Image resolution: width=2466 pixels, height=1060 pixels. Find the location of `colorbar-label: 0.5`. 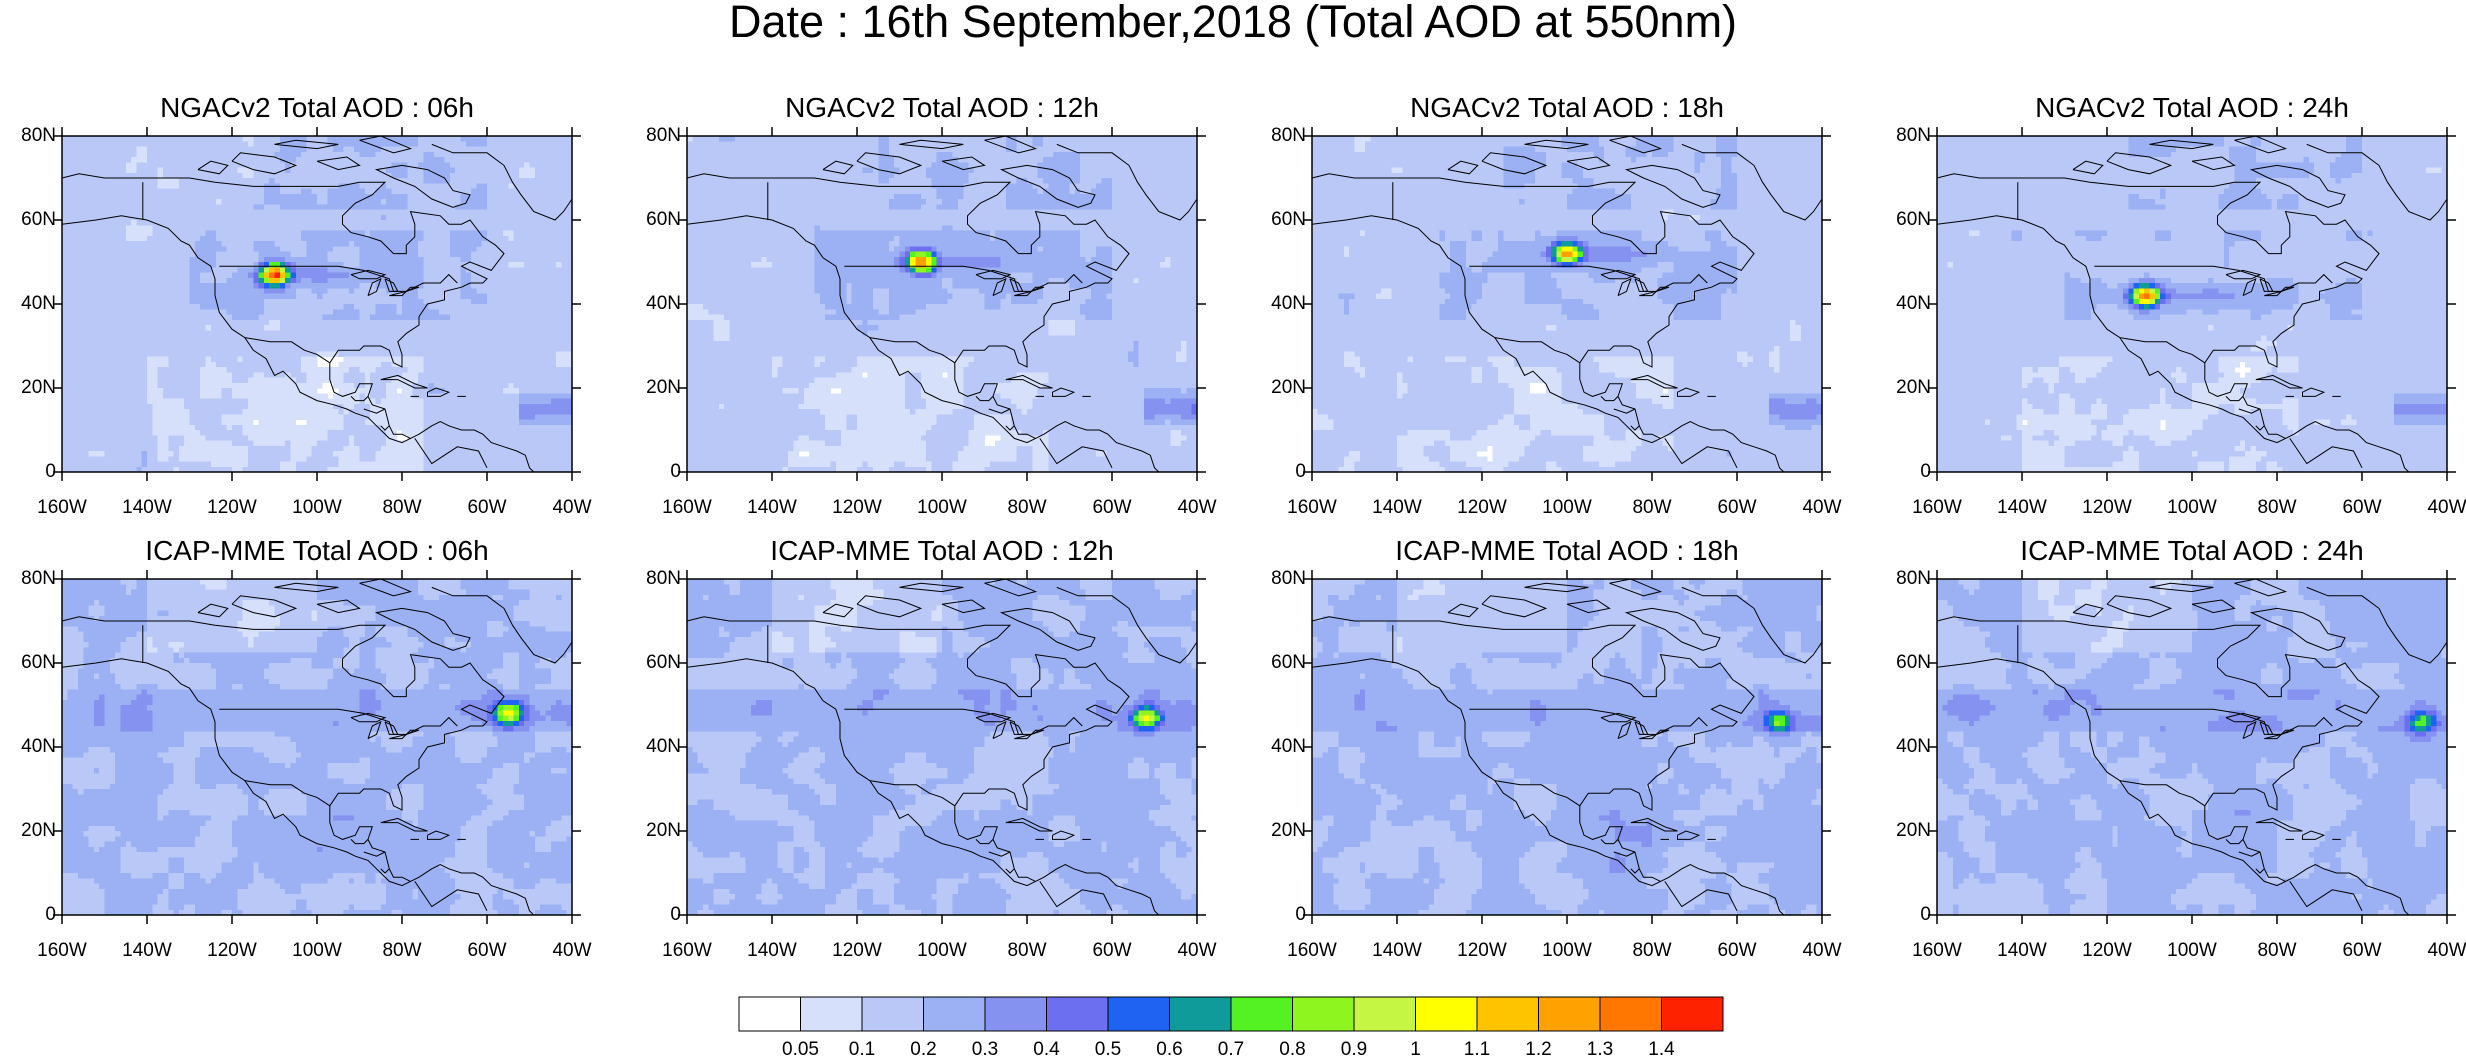

colorbar-label: 0.5 is located at coordinates (1108, 1050).